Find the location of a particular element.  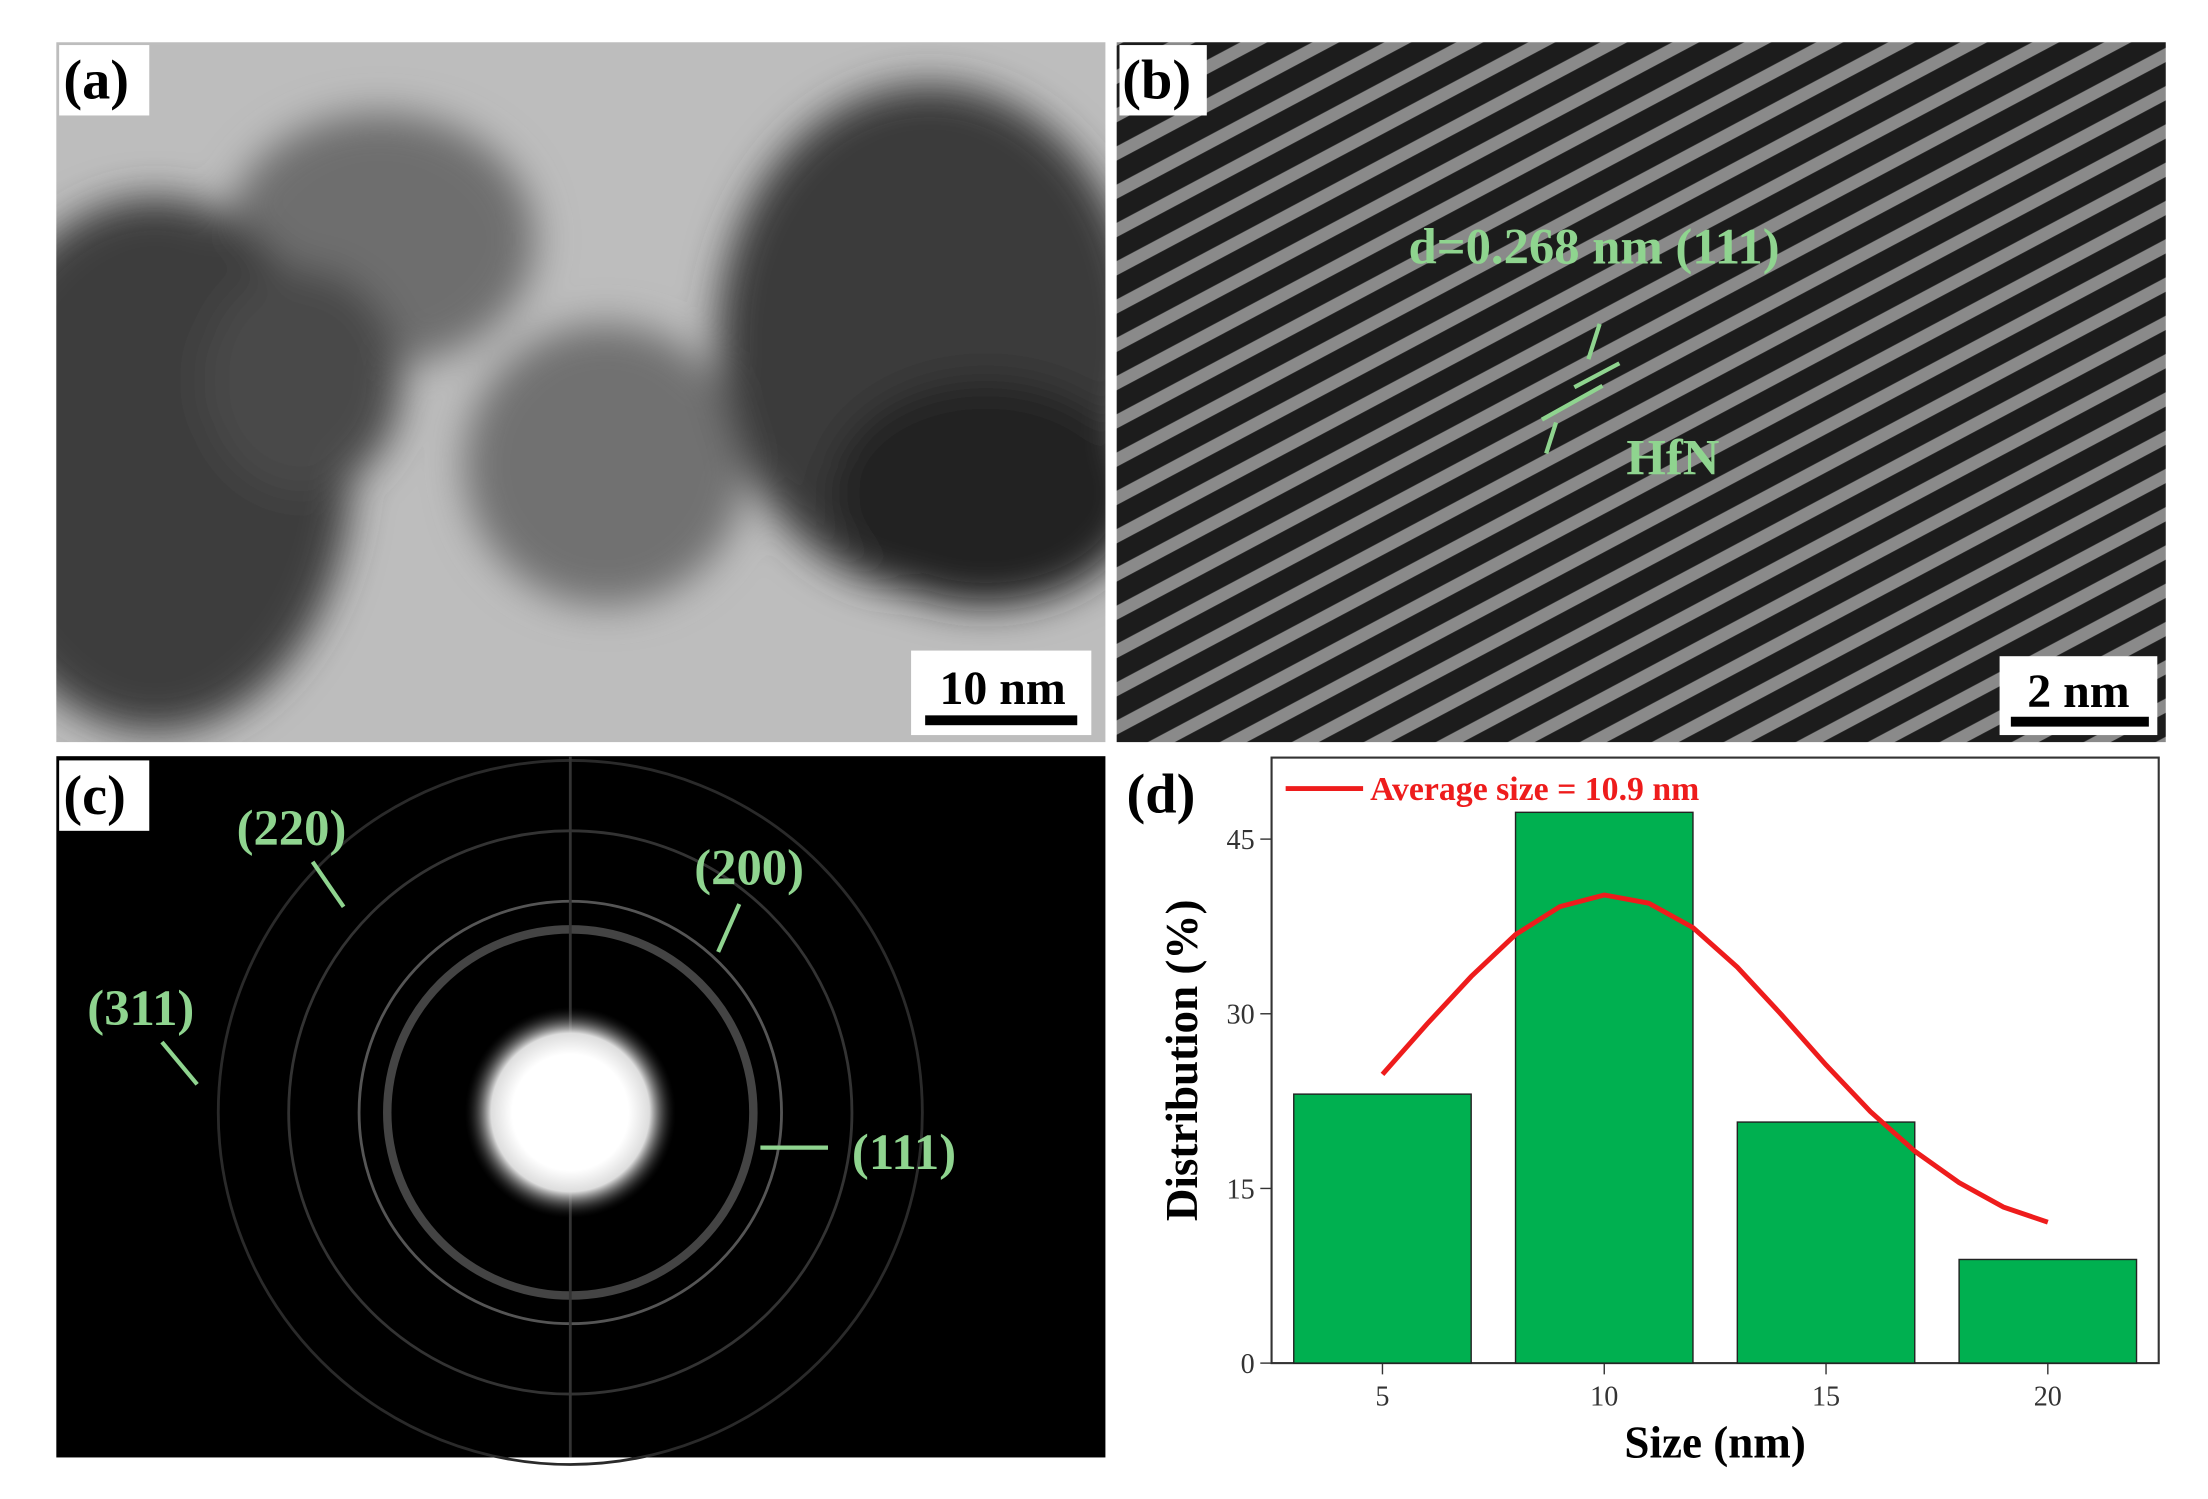

annotation: HfN is located at coordinates (1672, 458).